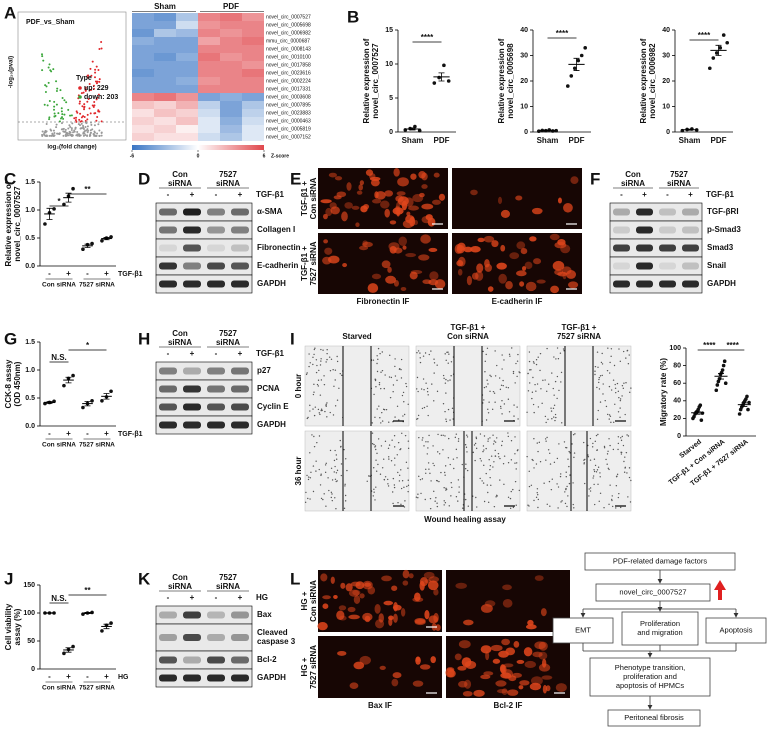  What do you see at coordinates (130, 434) in the screenshot?
I see `treatment-label: TGF-β1` at bounding box center [130, 434].